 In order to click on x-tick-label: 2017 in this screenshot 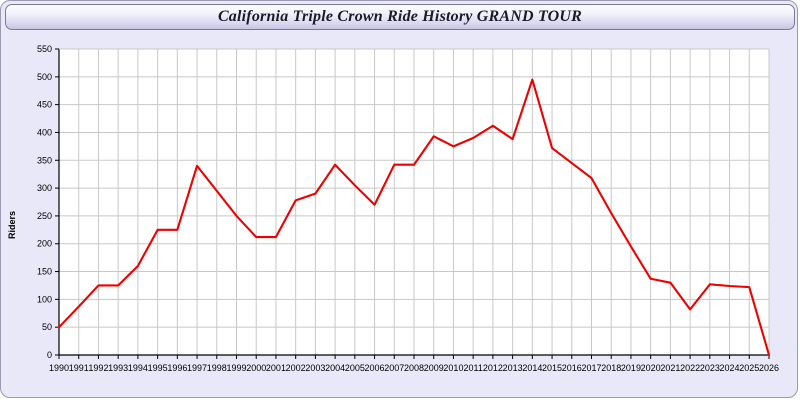, I will do `click(591, 368)`.